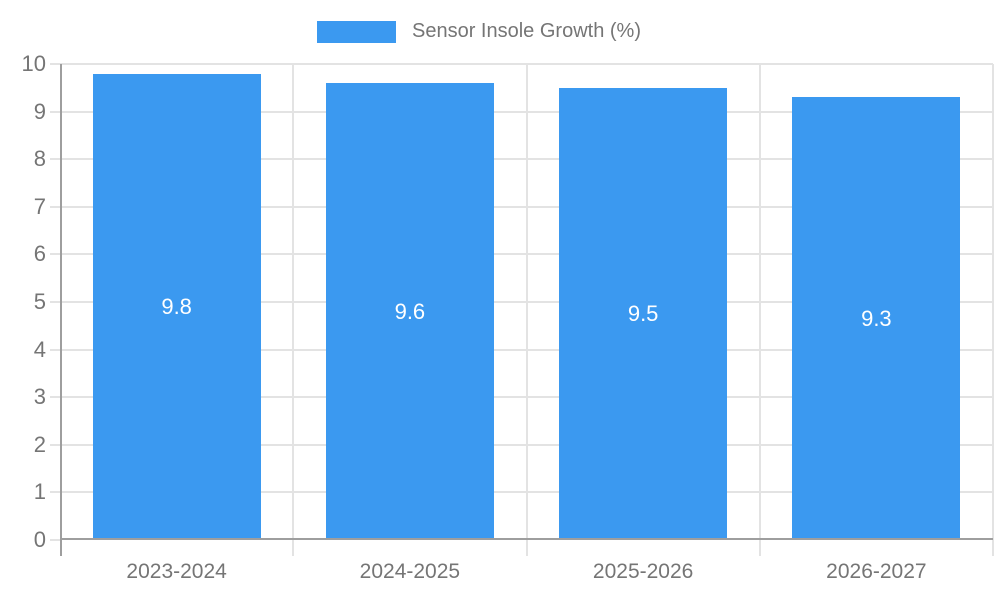 This screenshot has width=1000, height=600. I want to click on bar-value-label: 9.5, so click(643, 313).